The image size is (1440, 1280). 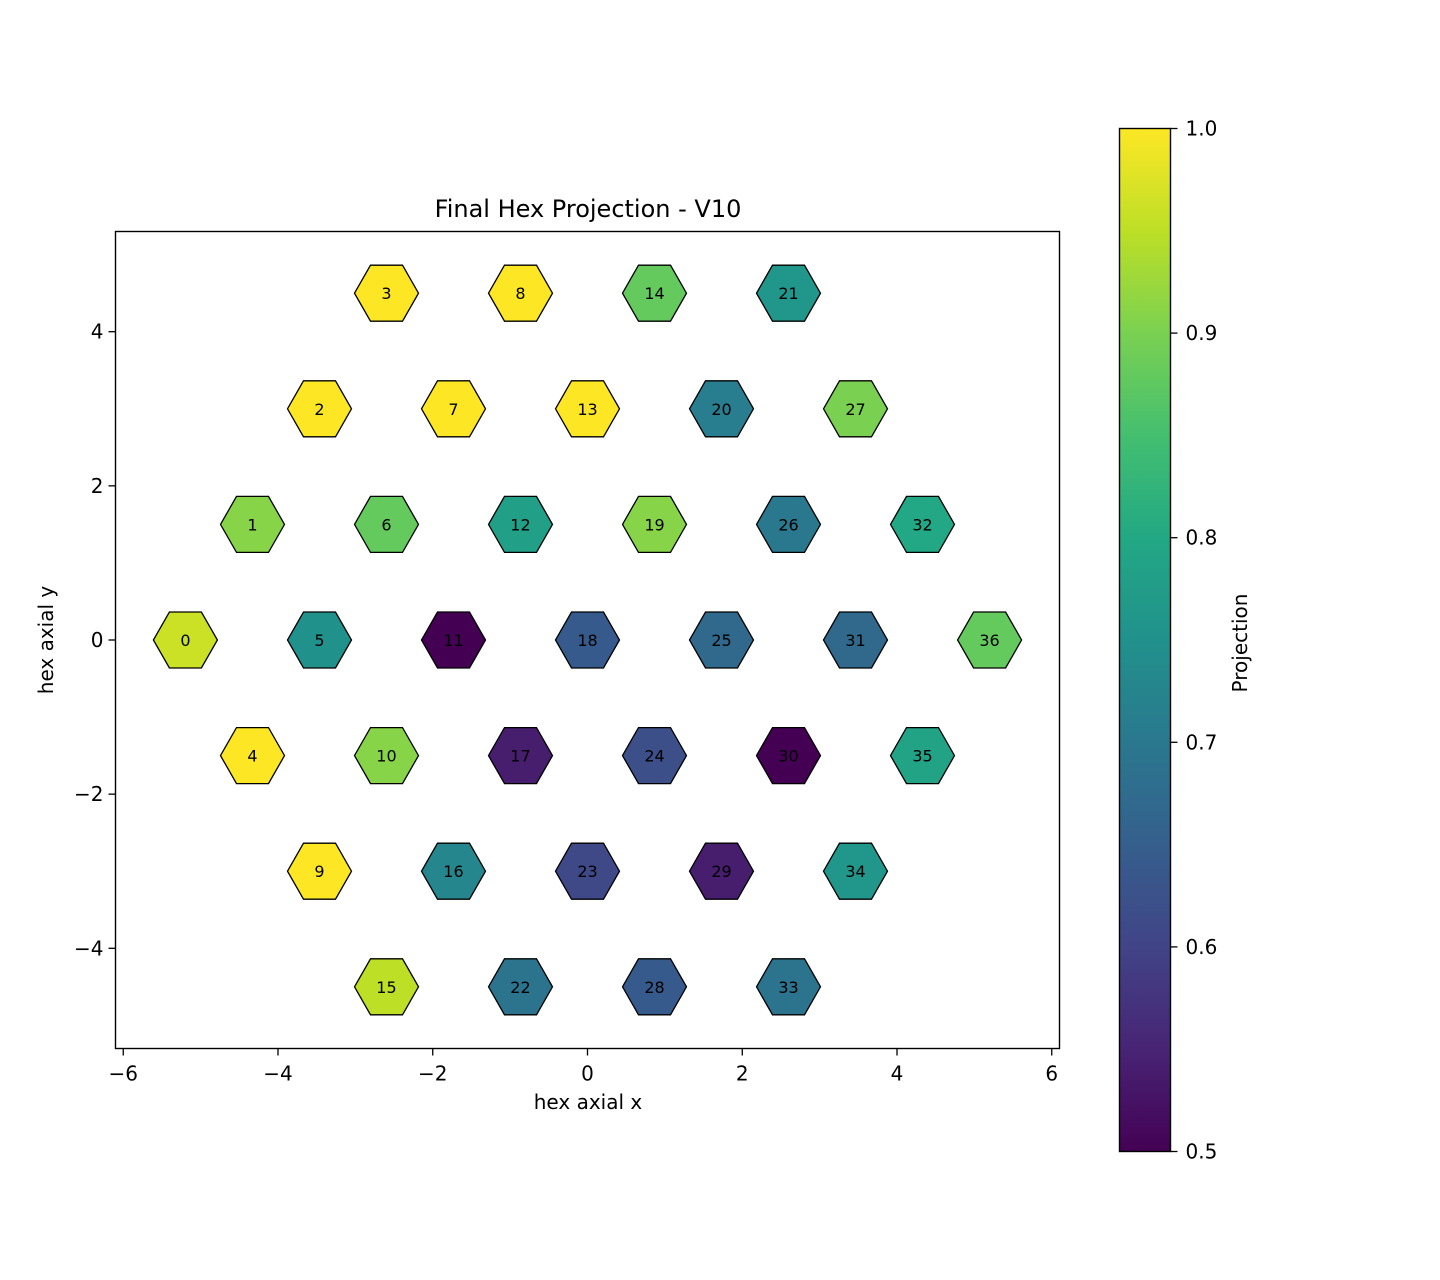 I want to click on hex-cell-label: 2, so click(x=319, y=409).